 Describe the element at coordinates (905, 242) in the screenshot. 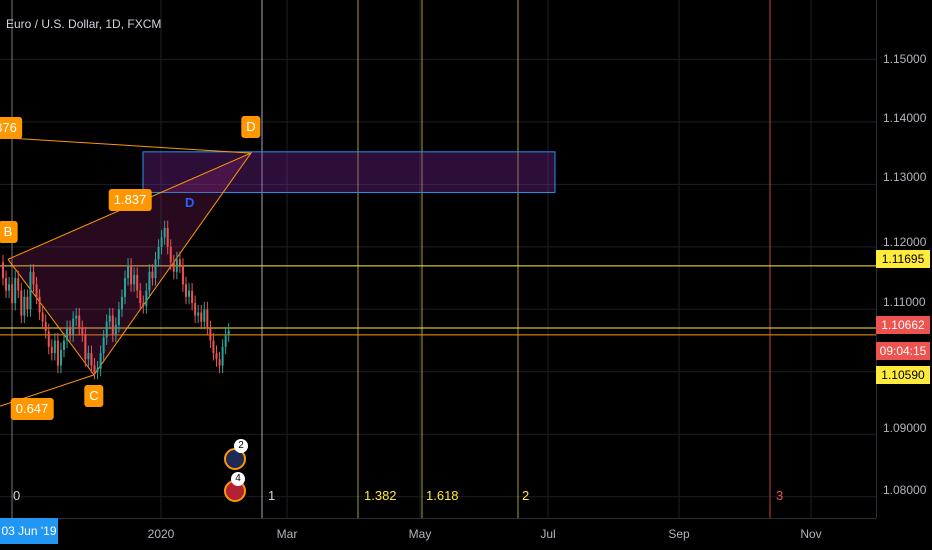

I see `price-tick: 1.12000` at that location.